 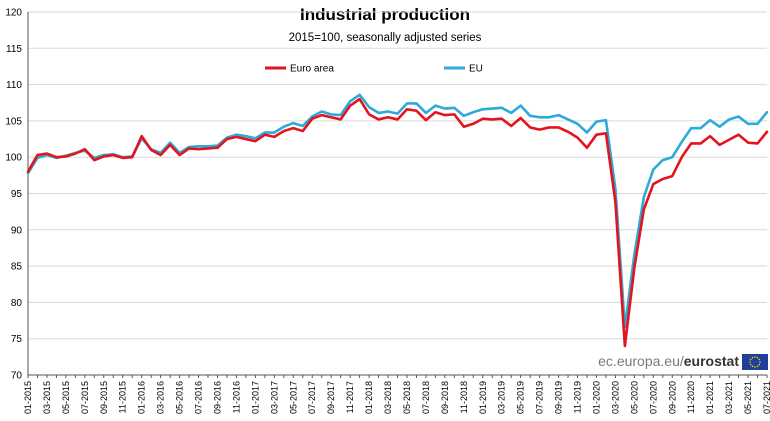 I want to click on x-tick-label: 01-2021, so click(x=710, y=397).